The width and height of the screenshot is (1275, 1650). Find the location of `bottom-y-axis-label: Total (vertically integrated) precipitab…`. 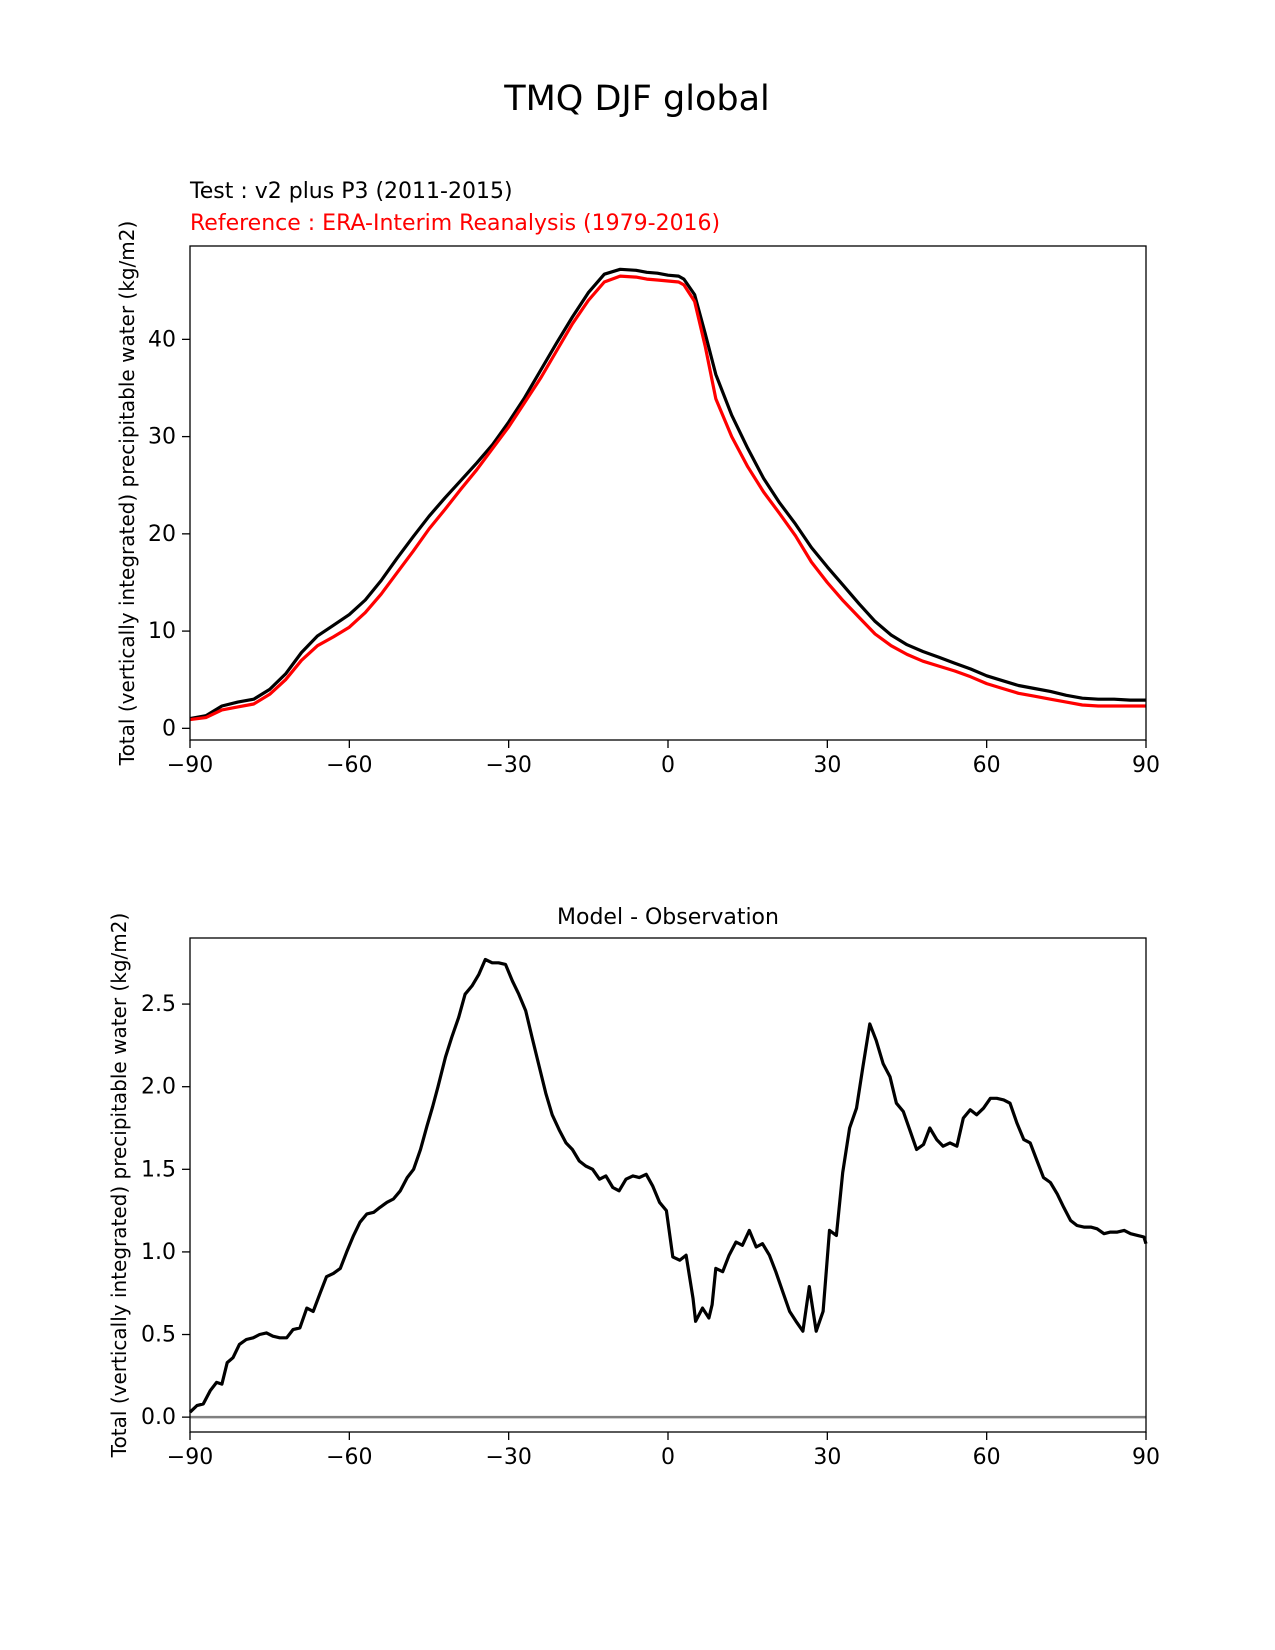

bottom-y-axis-label: Total (vertically integrated) precipitab… is located at coordinates (119, 1186).